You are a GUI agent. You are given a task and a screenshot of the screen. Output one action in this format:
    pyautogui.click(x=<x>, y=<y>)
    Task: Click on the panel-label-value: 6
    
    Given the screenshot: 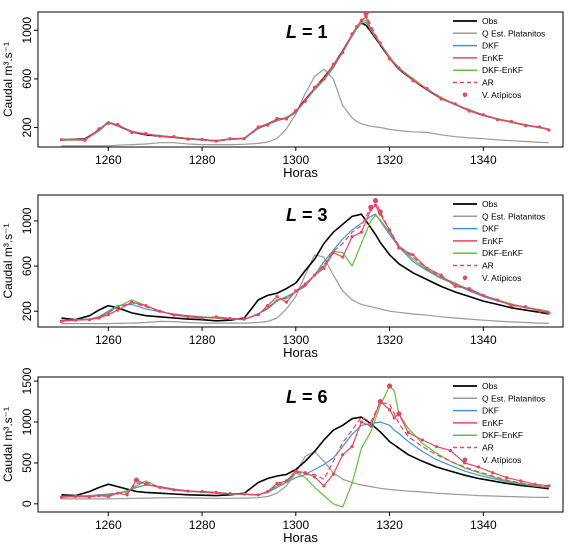 What is the action you would take?
    pyautogui.click(x=323, y=397)
    